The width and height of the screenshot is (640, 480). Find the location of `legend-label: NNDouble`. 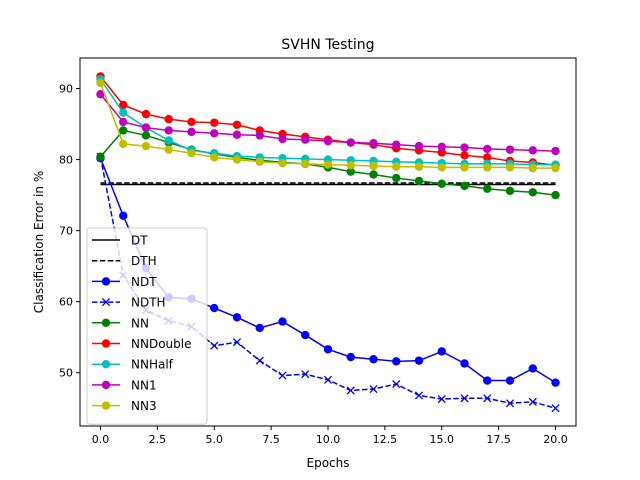

legend-label: NNDouble is located at coordinates (161, 344).